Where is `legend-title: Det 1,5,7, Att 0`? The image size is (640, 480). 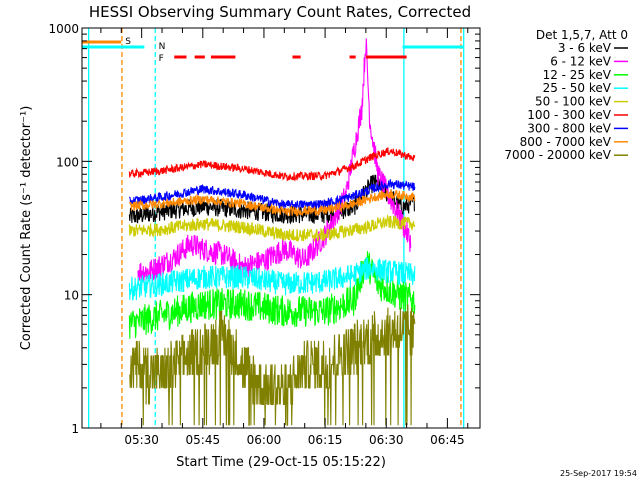 legend-title: Det 1,5,7, Att 0 is located at coordinates (582, 35).